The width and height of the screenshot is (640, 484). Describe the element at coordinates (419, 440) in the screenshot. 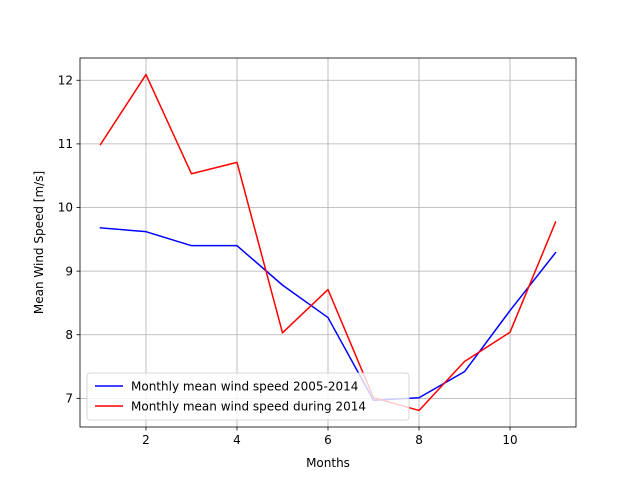

I see `x-tick-label: 8` at that location.